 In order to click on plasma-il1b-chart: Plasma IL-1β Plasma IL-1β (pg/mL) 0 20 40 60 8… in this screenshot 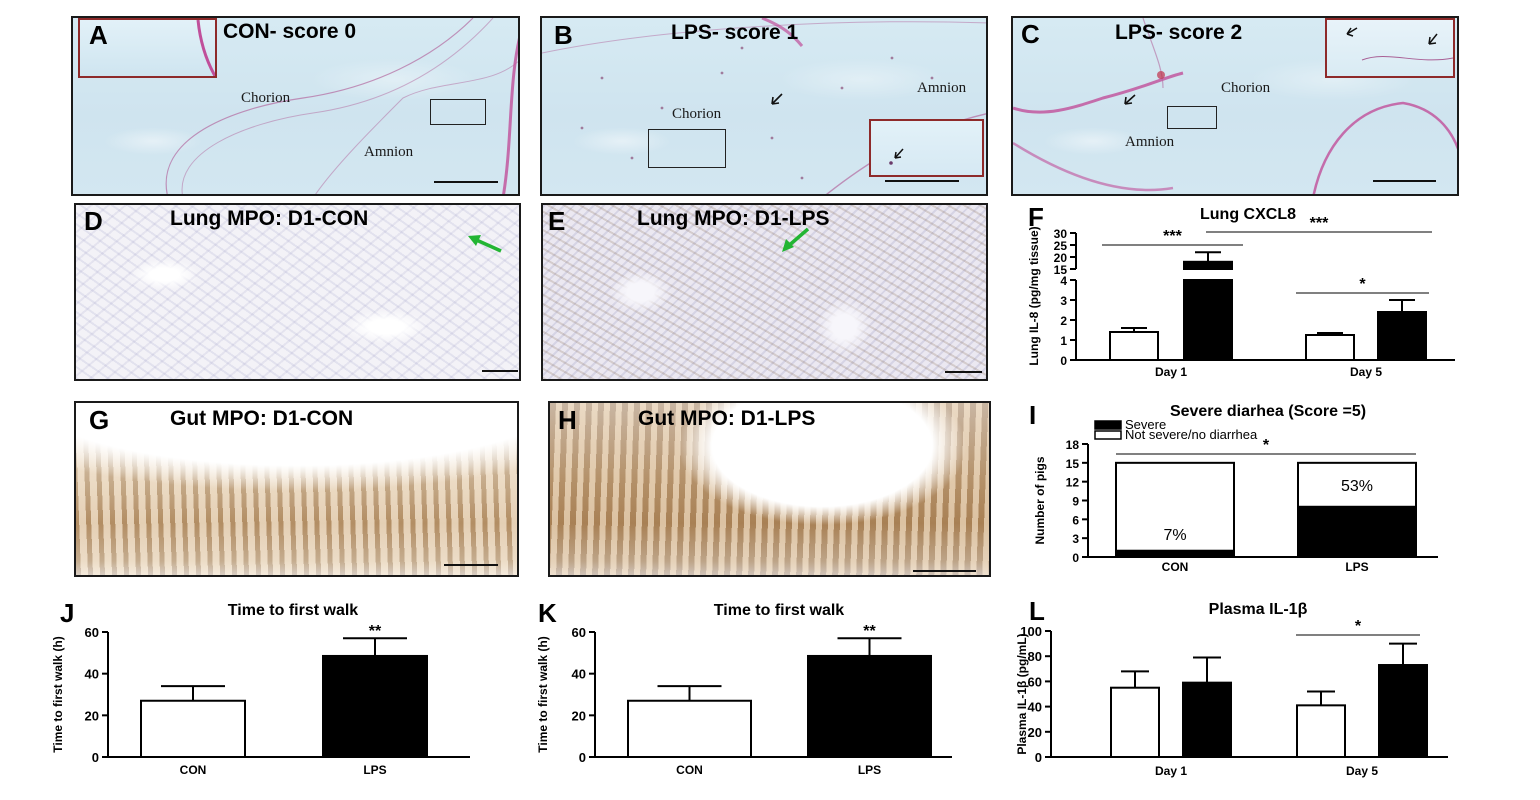, I will do `click(1231, 689)`.